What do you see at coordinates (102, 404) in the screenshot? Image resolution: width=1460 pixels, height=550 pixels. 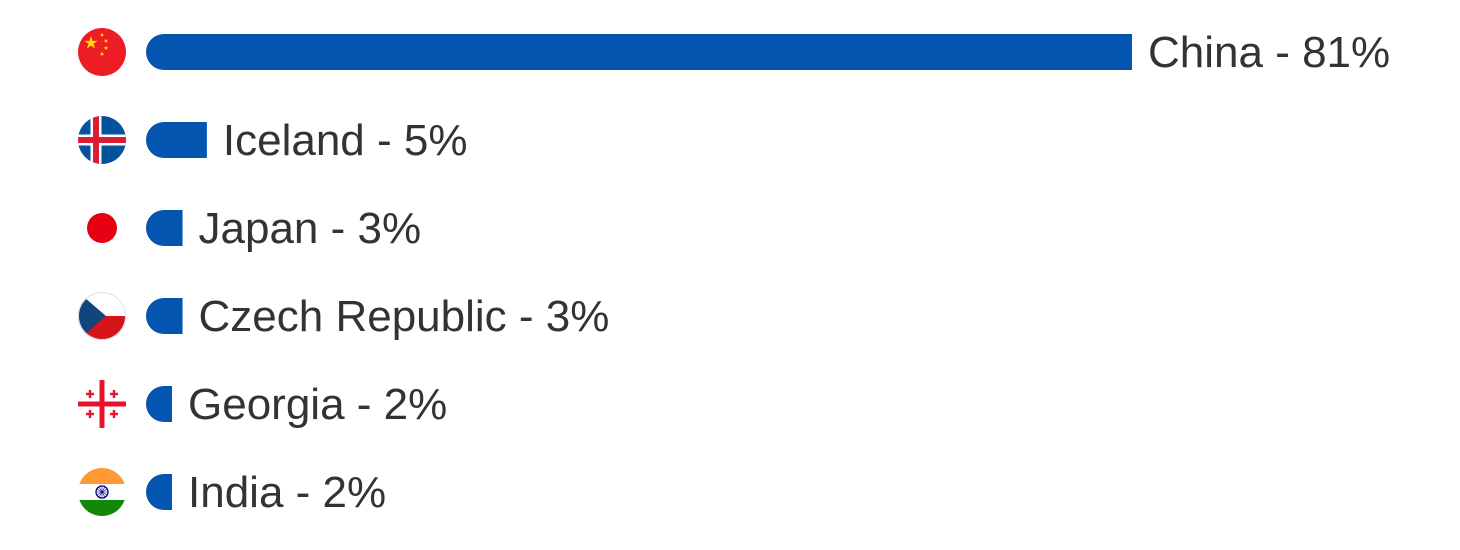 I see `georgia-flag-icon` at bounding box center [102, 404].